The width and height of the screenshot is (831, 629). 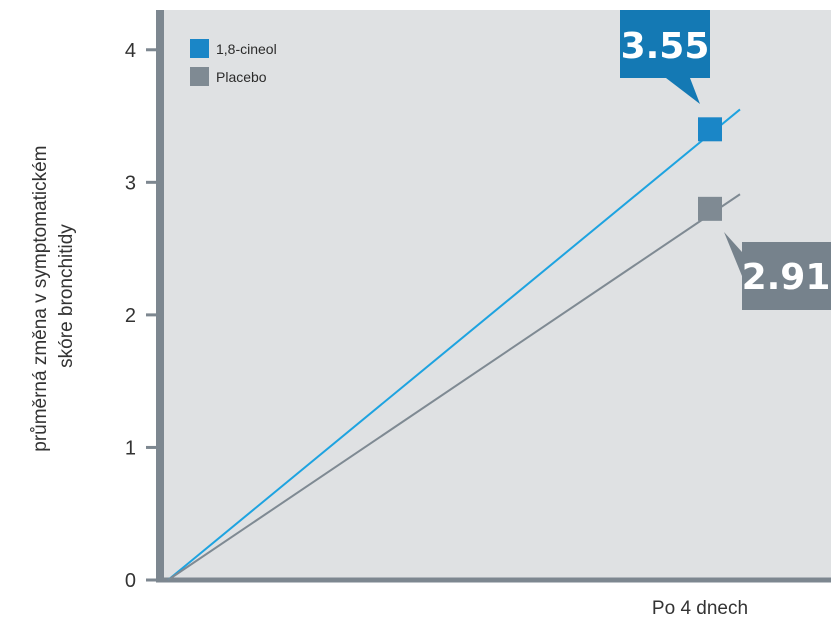 What do you see at coordinates (233, 62) in the screenshot?
I see `legend: 1,8-cineol Placebo` at bounding box center [233, 62].